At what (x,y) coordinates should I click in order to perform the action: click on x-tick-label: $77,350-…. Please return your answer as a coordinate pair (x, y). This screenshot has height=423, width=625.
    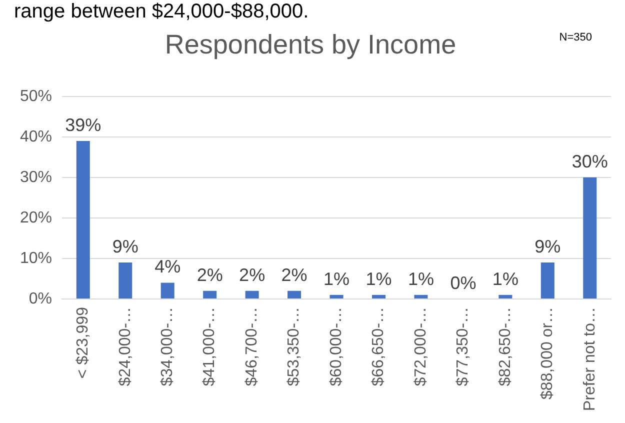
    Looking at the image, I should click on (463, 346).